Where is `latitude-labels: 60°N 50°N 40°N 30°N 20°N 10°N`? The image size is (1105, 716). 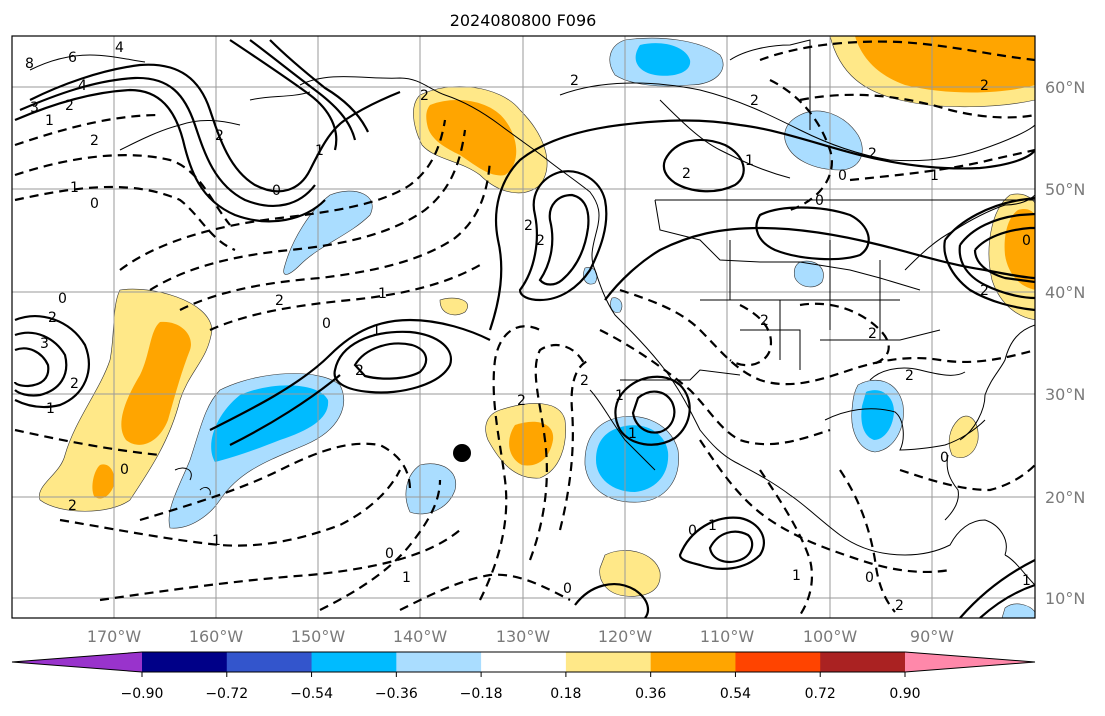
latitude-labels: 60°N 50°N 40°N 30°N 20°N 10°N is located at coordinates (1065, 343).